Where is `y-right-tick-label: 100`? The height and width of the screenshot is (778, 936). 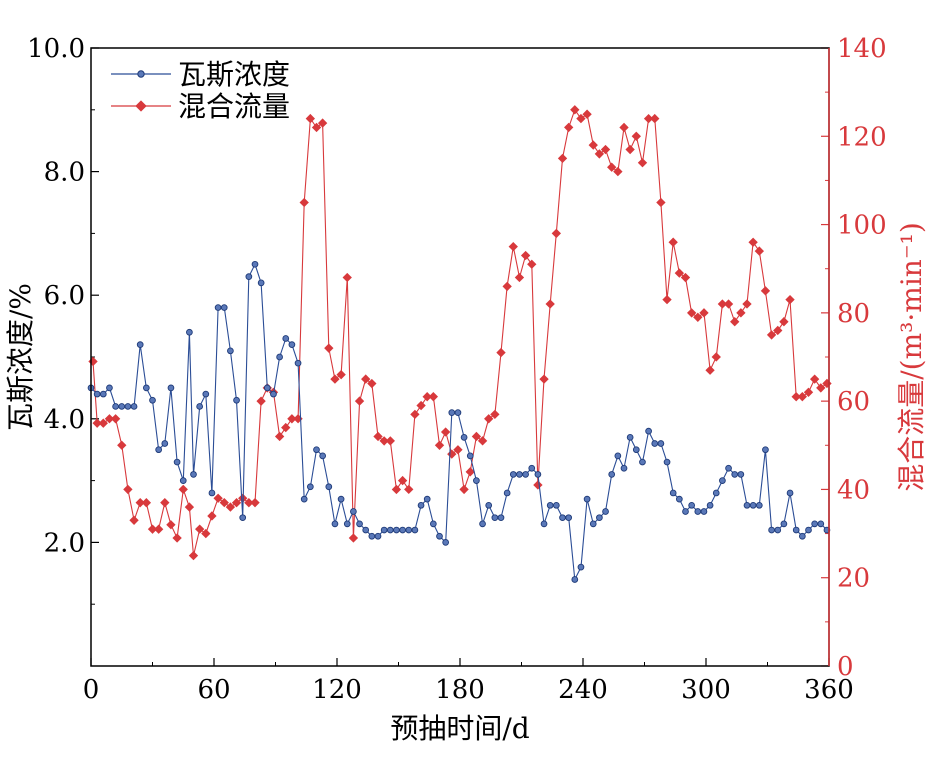
y-right-tick-label: 100 is located at coordinates (862, 226).